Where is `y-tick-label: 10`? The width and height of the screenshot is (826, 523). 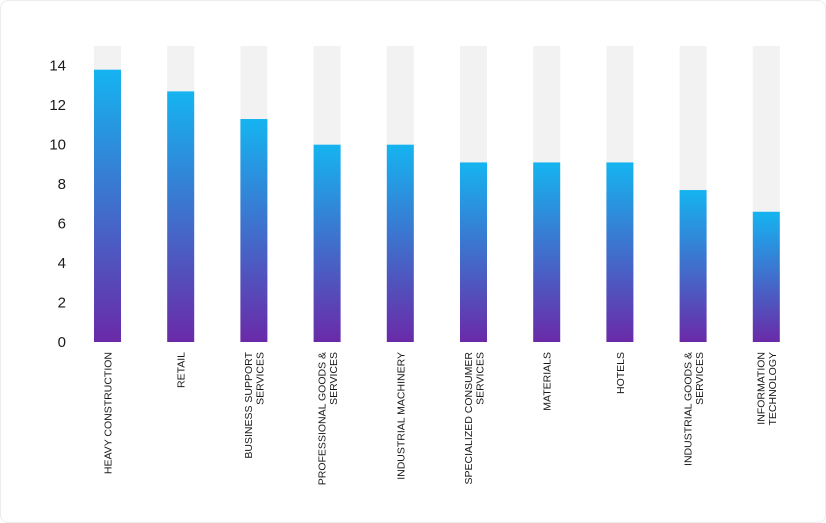 y-tick-label: 10 is located at coordinates (57, 145).